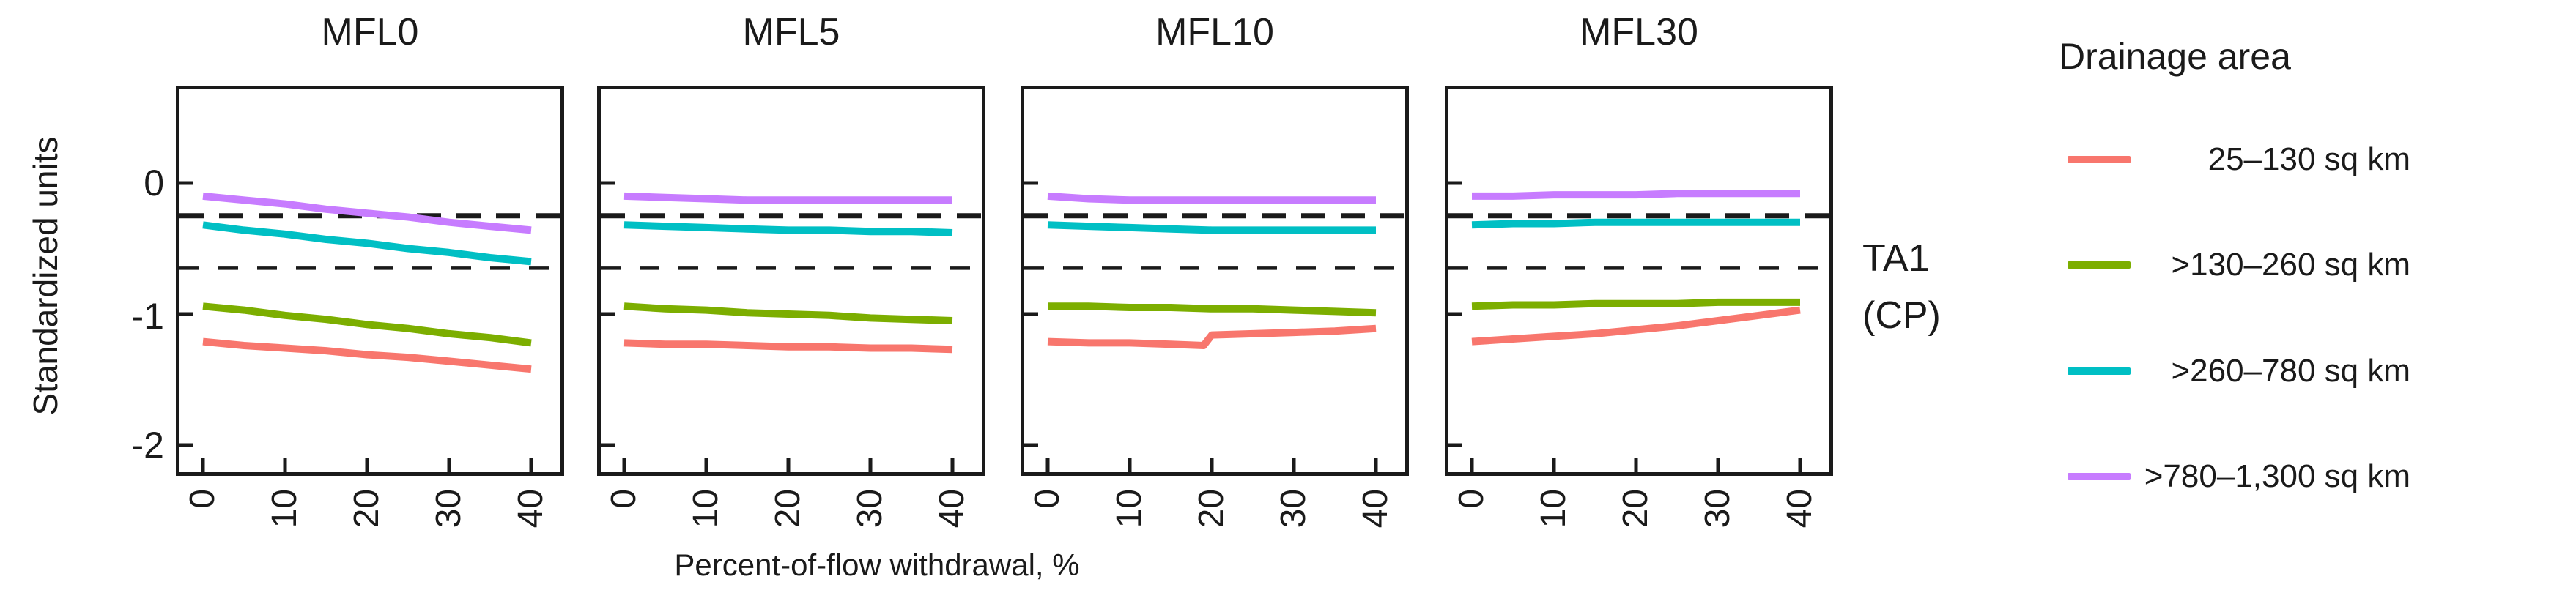 This screenshot has width=2576, height=612. Describe the element at coordinates (877, 565) in the screenshot. I see `x-axis-title: Percent-of-flow withdrawal, %` at that location.